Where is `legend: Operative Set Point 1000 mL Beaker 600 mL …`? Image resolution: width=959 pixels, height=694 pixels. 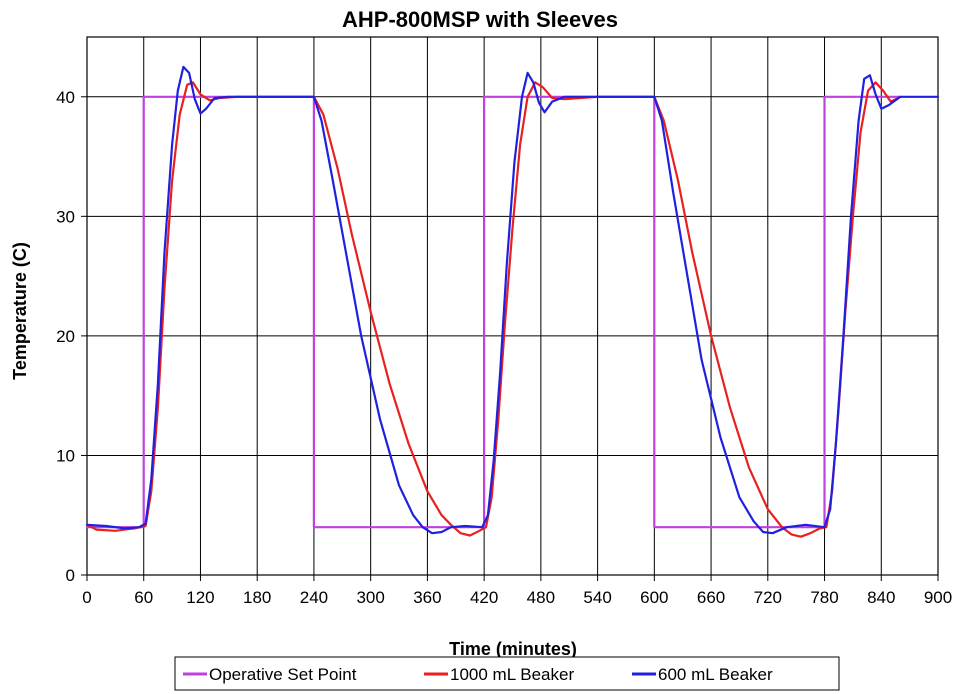
legend: Operative Set Point 1000 mL Beaker 600 mL … is located at coordinates (507, 673).